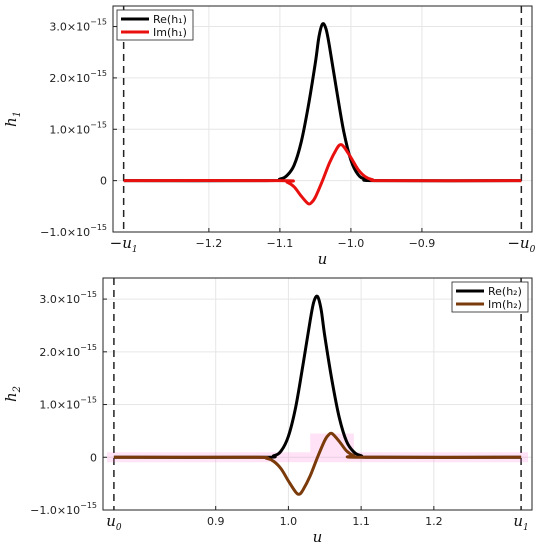  I want to click on legend-label: Im(h₁), so click(170, 32).